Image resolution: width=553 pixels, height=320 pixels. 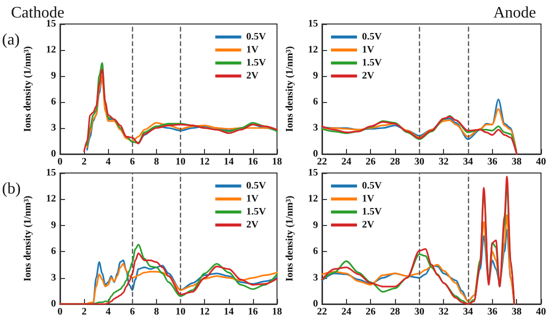 What do you see at coordinates (11, 40) in the screenshot?
I see `text: (a)` at bounding box center [11, 40].